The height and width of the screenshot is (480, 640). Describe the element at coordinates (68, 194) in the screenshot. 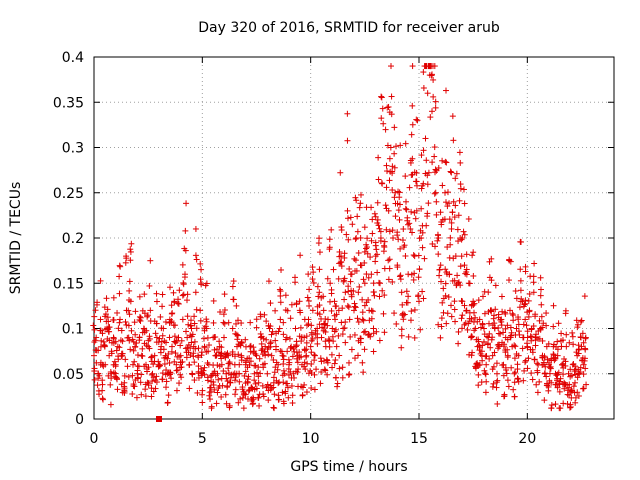

I see `y-tick-label: 0.25` at that location.